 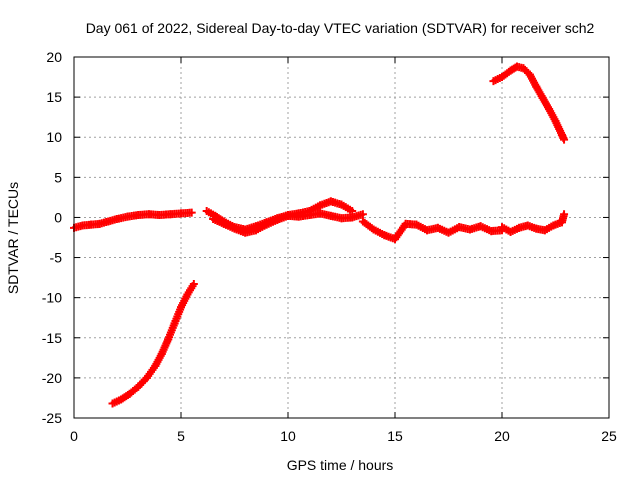 What do you see at coordinates (288, 223) in the screenshot?
I see `series-near-zero-c` at bounding box center [288, 223].